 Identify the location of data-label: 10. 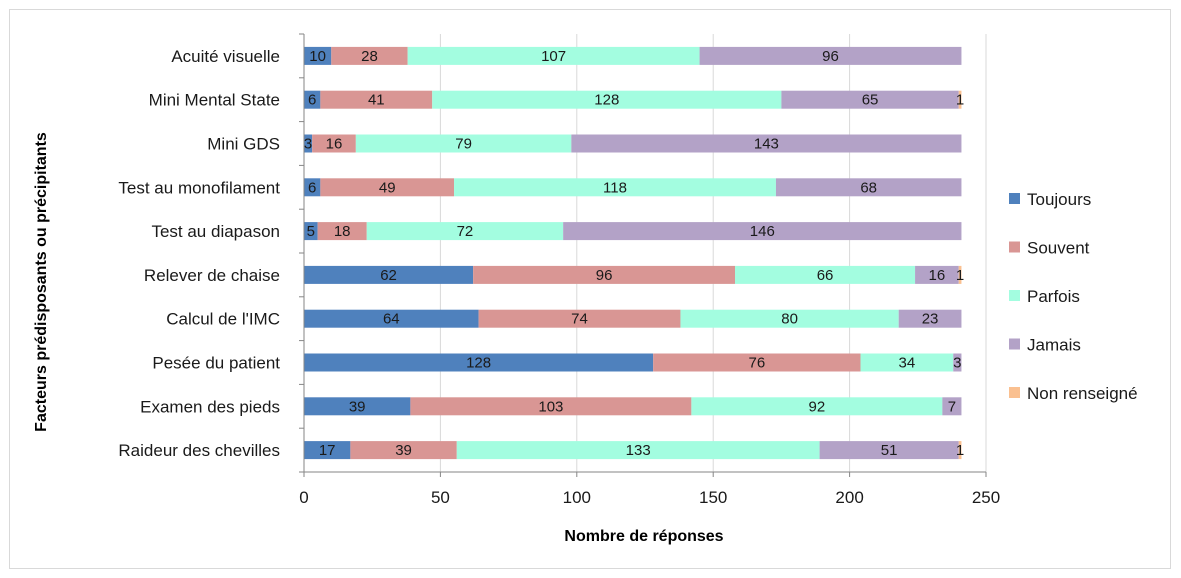
(317, 56).